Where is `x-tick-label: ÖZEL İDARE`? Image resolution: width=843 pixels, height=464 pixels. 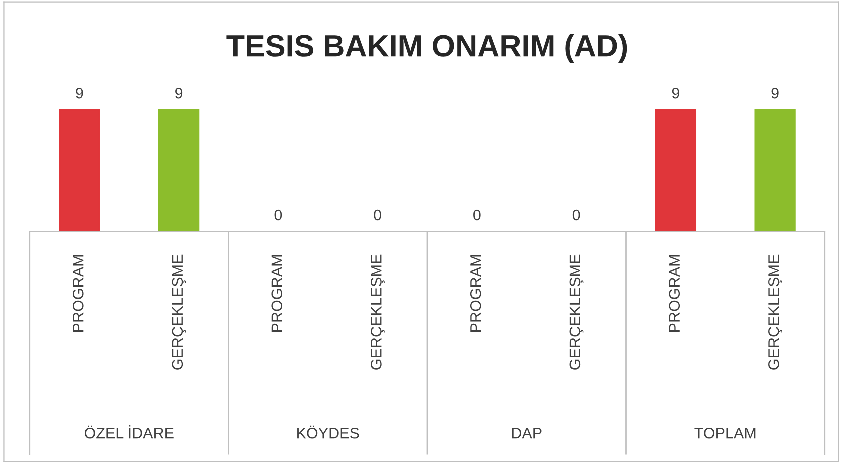 x-tick-label: ÖZEL İDARE is located at coordinates (129, 432).